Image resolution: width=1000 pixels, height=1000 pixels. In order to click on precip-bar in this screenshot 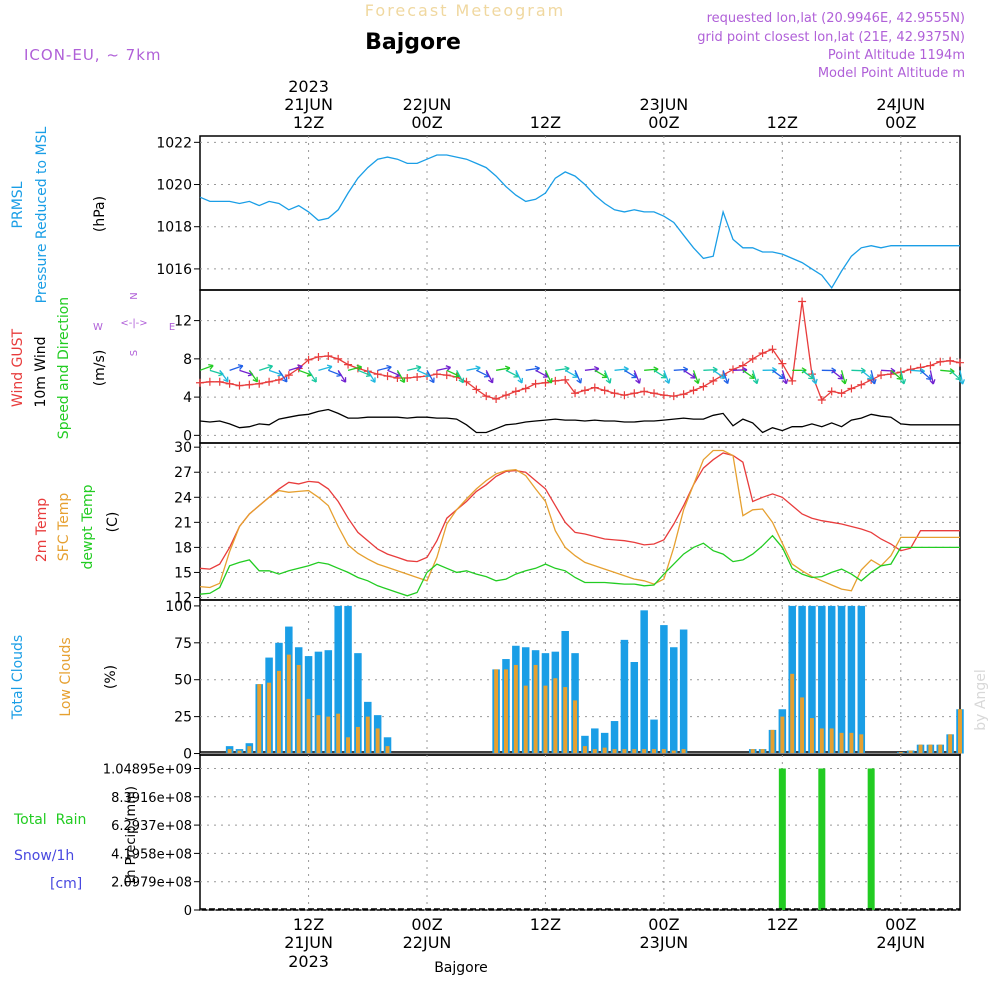, I will do `click(871, 839)`.